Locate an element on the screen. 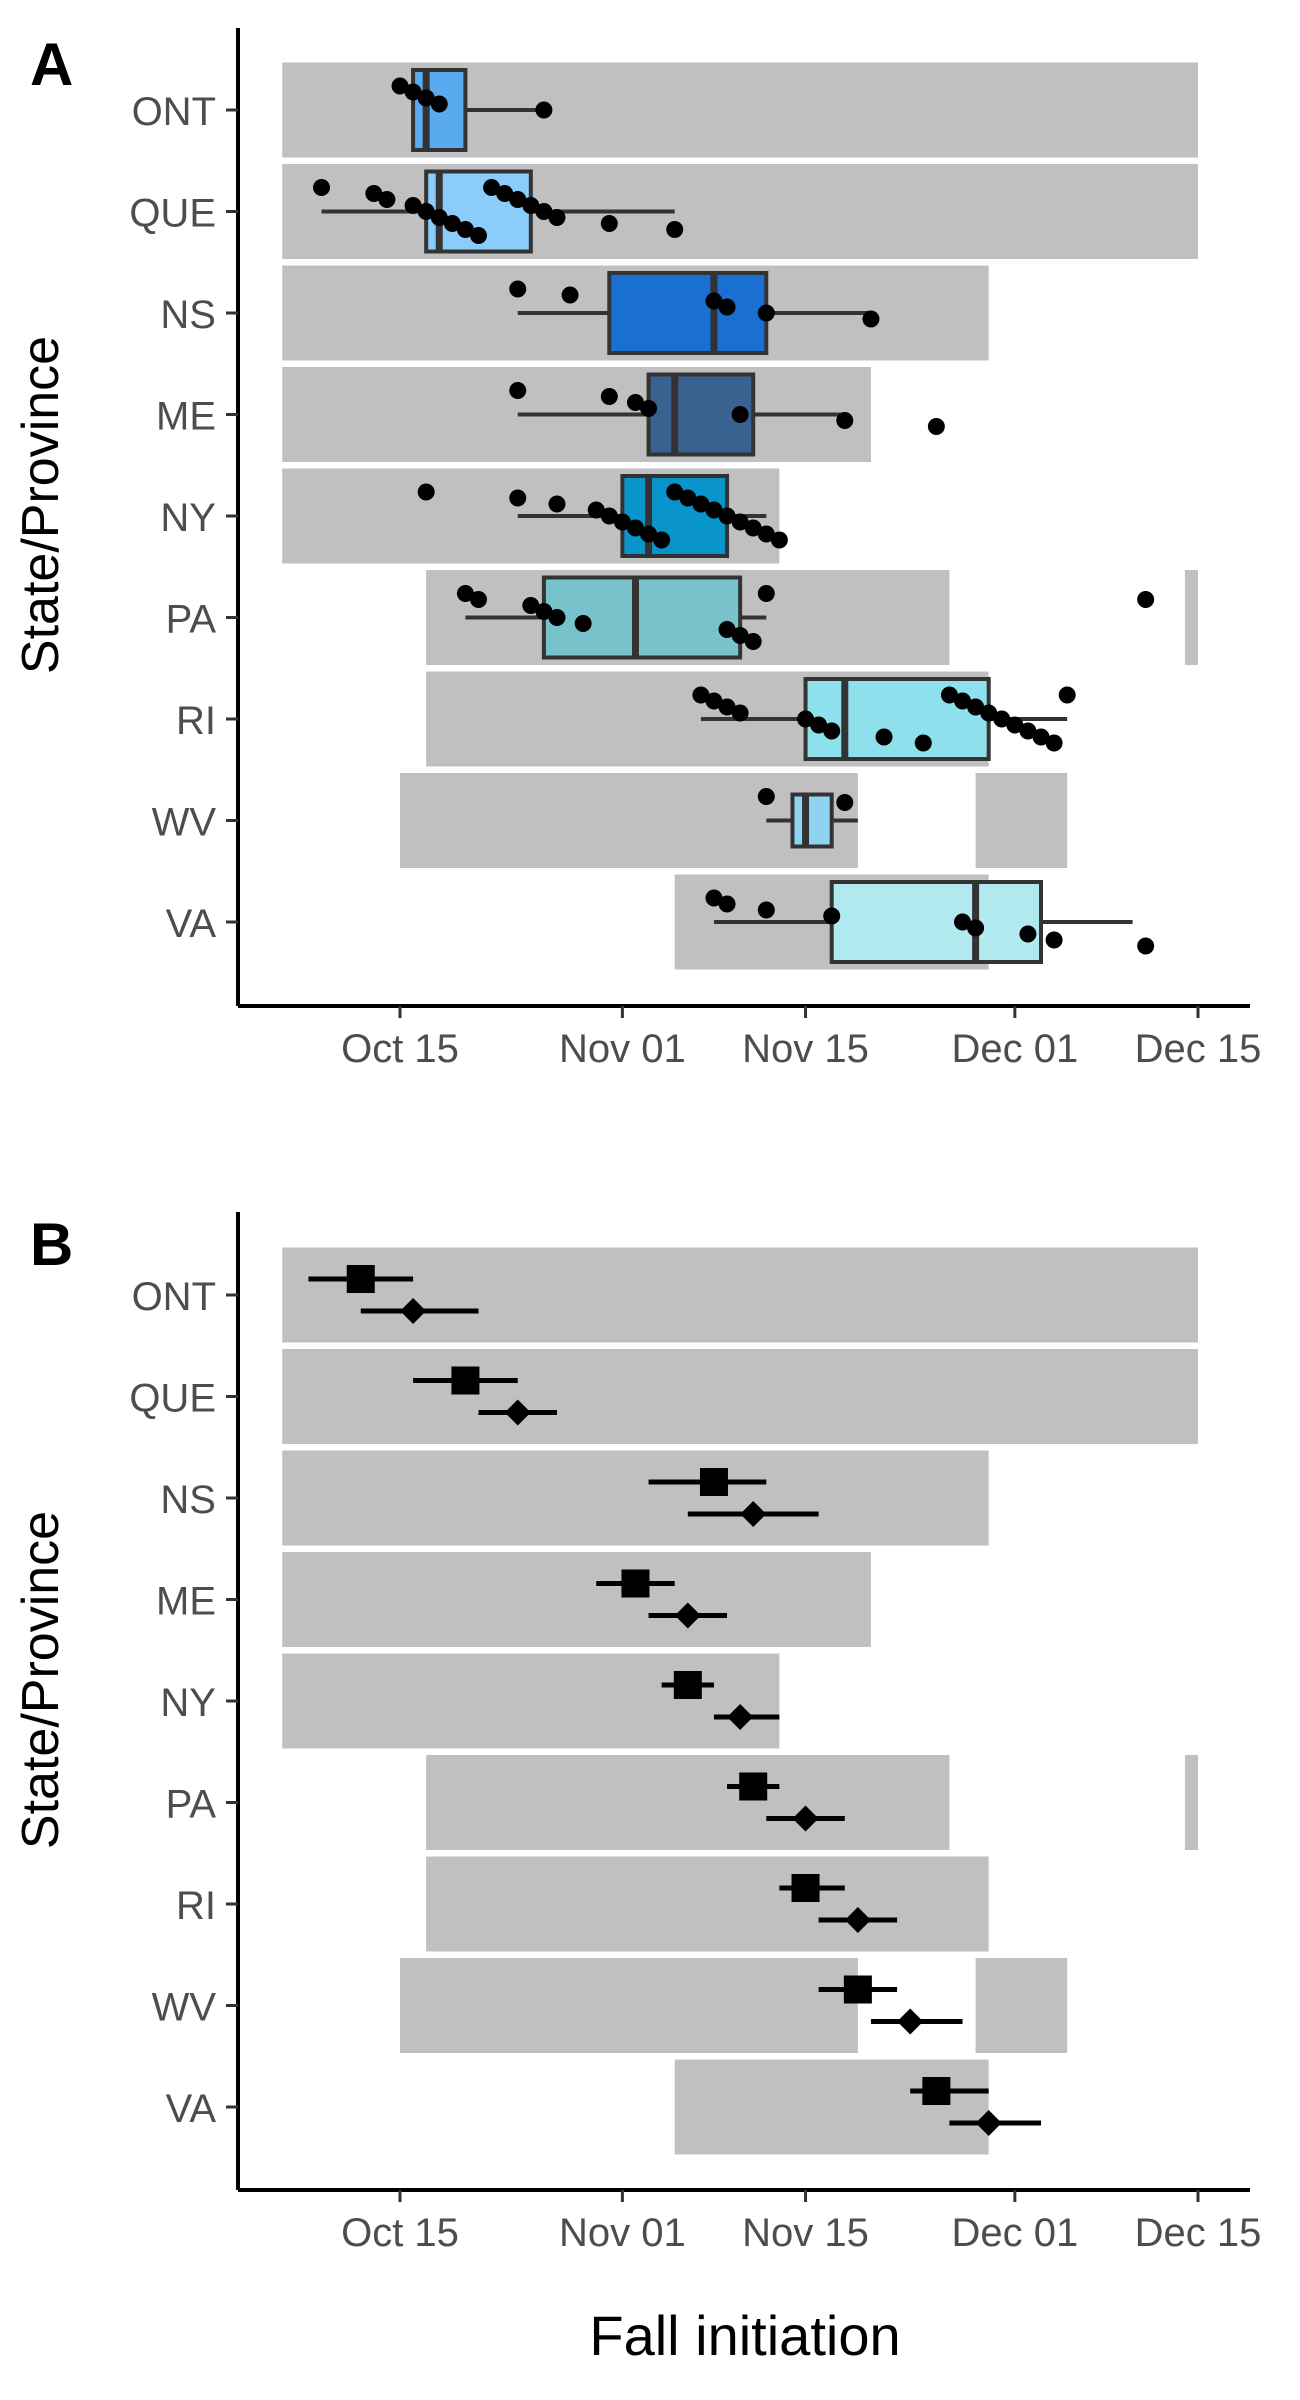  box-ns is located at coordinates (688, 313).